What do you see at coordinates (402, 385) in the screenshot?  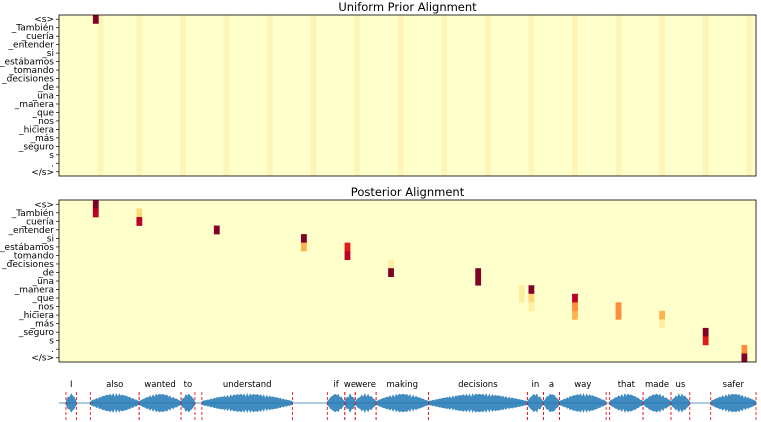 I see `word-label: making` at bounding box center [402, 385].